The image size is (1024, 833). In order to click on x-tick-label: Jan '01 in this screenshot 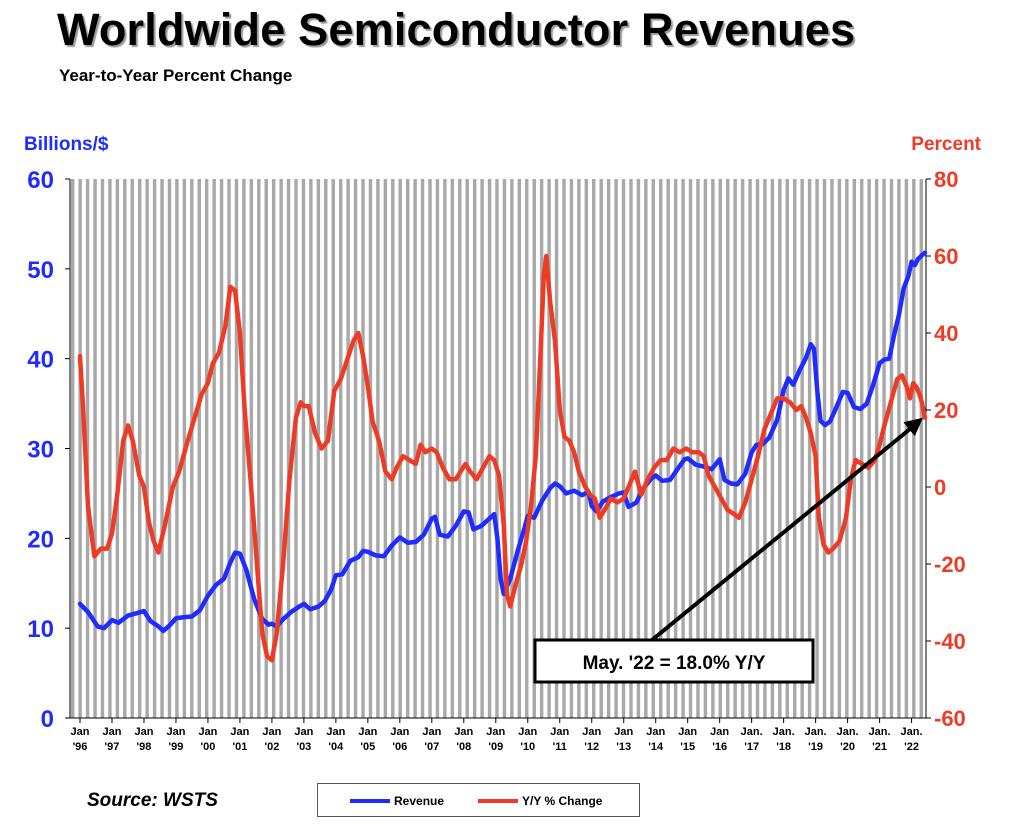, I will do `click(239, 739)`.